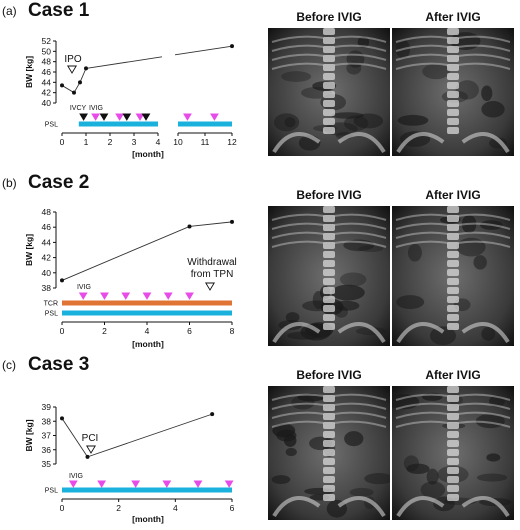 The height and width of the screenshot is (530, 520). I want to click on y-tick-label: 50, so click(47, 51).